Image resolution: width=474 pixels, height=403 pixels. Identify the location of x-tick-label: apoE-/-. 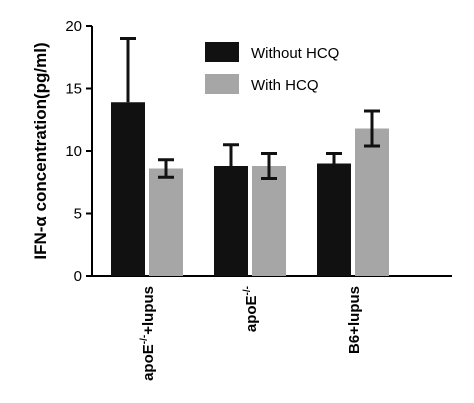
(251, 309).